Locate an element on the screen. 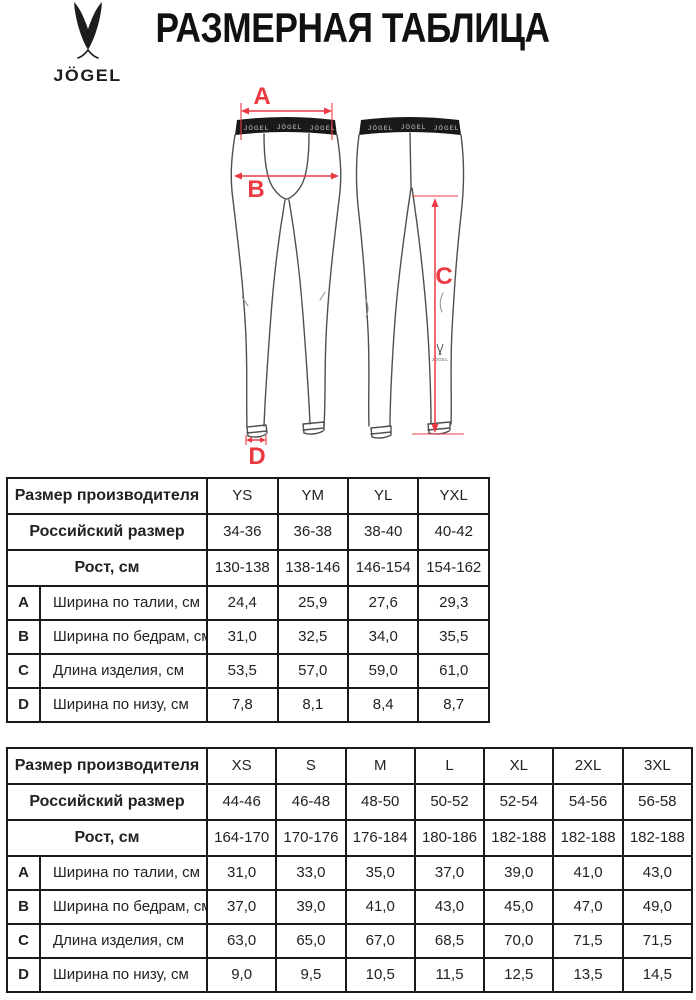  measure-row: D Ширина по низу, см 7,8 8,1 8,4 8,7 is located at coordinates (248, 705).